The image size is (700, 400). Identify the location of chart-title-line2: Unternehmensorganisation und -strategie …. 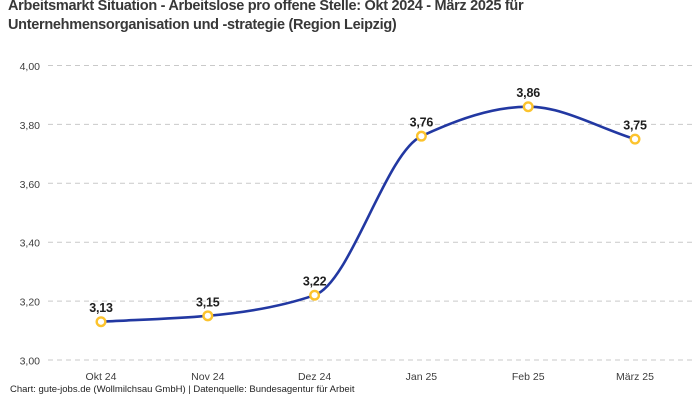
(202, 25).